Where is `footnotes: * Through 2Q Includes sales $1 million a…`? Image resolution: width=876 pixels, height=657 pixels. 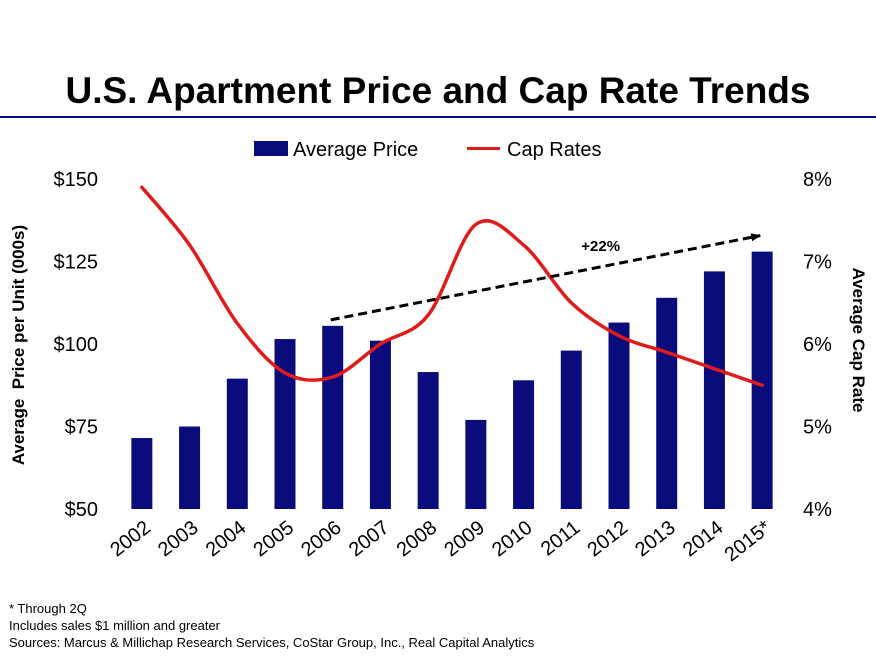
footnotes: * Through 2Q Includes sales $1 million a… is located at coordinates (271, 625).